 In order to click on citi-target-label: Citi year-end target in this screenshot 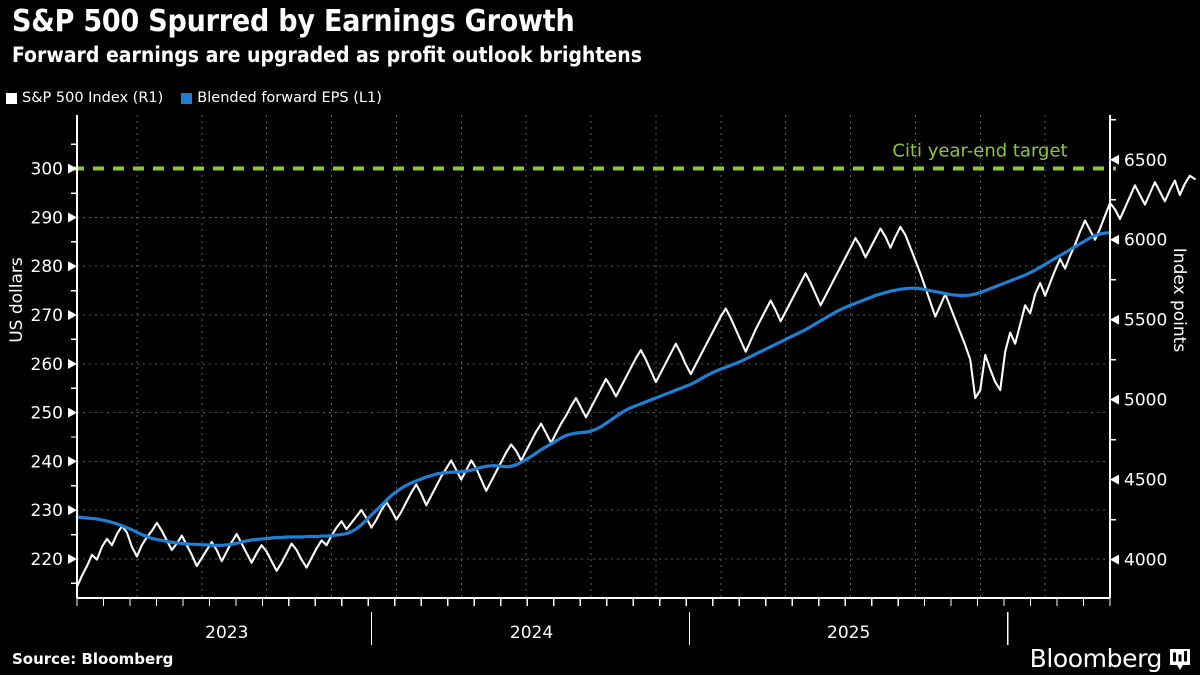, I will do `click(979, 151)`.